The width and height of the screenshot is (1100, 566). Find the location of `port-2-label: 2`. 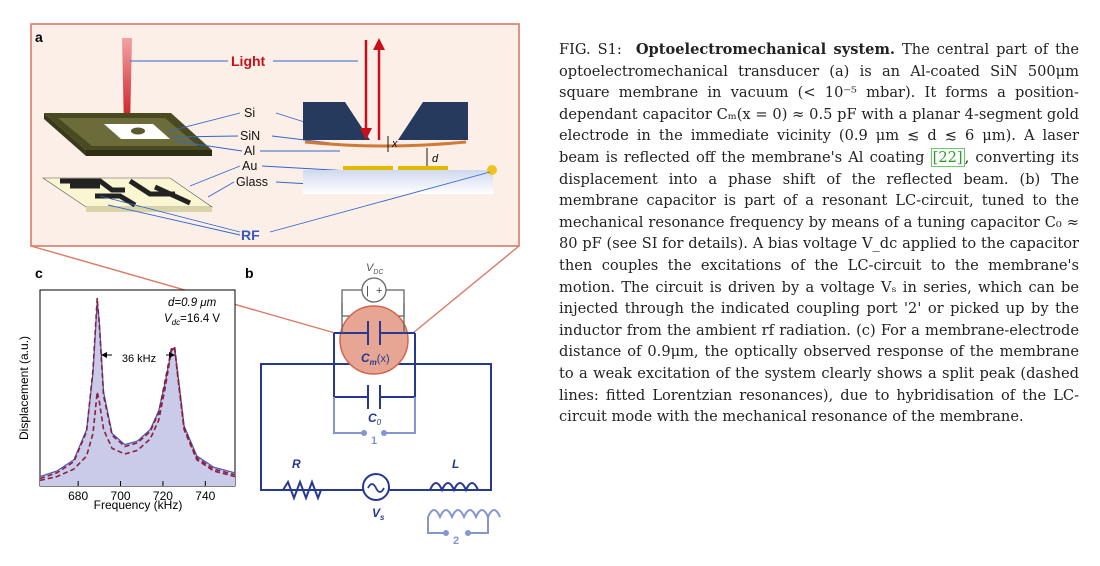

port-2-label: 2 is located at coordinates (456, 541).